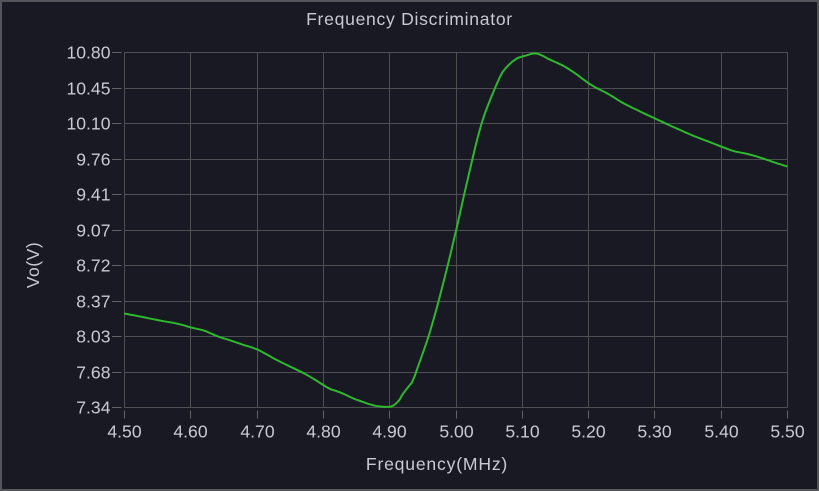  Describe the element at coordinates (323, 432) in the screenshot. I see `svg-text: 4.80` at that location.